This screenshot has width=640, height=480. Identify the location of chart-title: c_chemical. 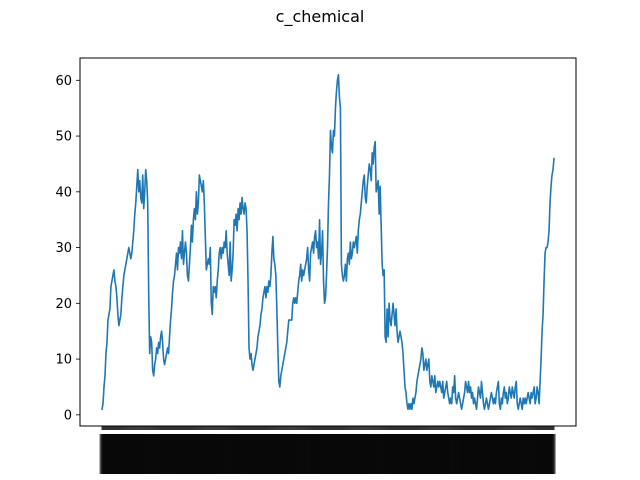
(320, 16).